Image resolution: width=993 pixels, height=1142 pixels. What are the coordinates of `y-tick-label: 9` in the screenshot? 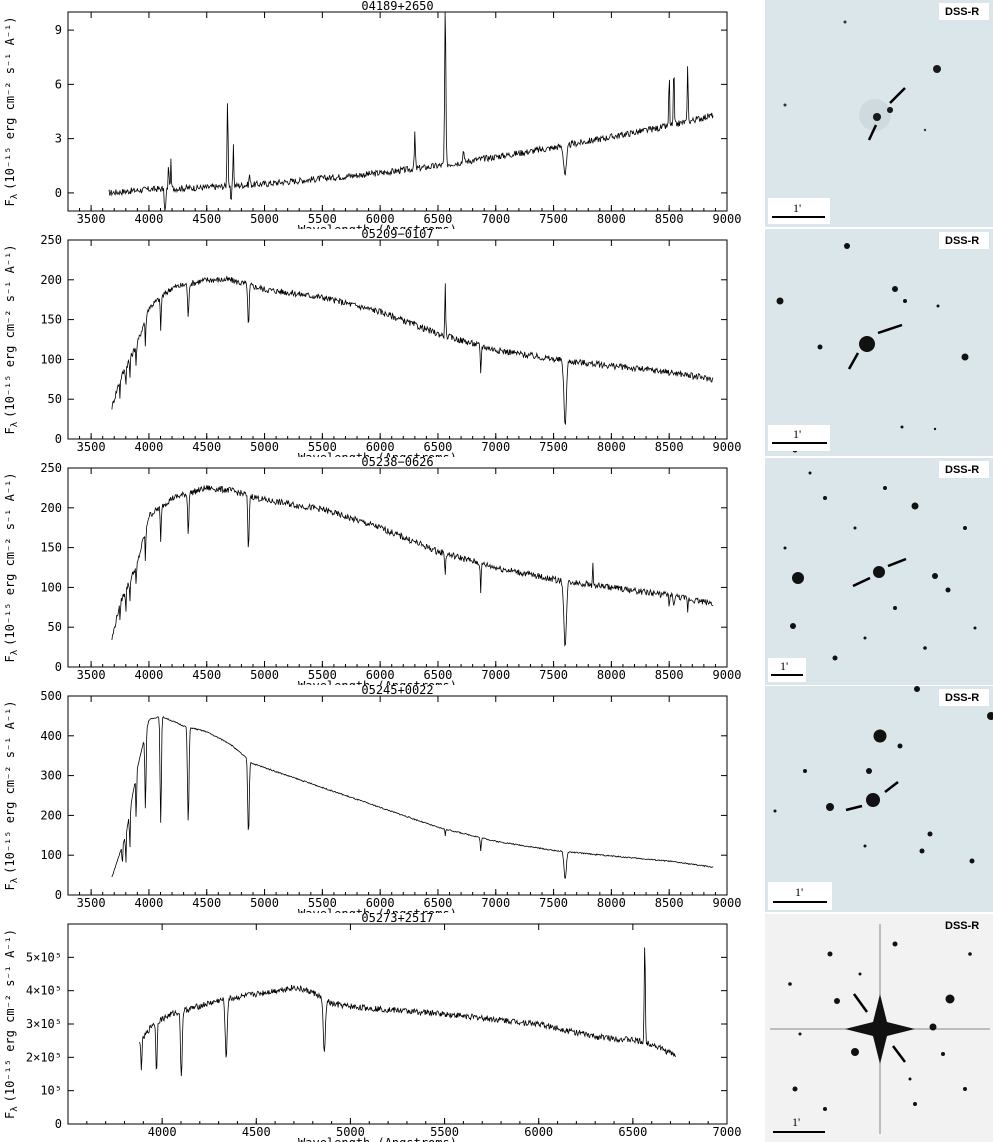 It's located at (58, 30).